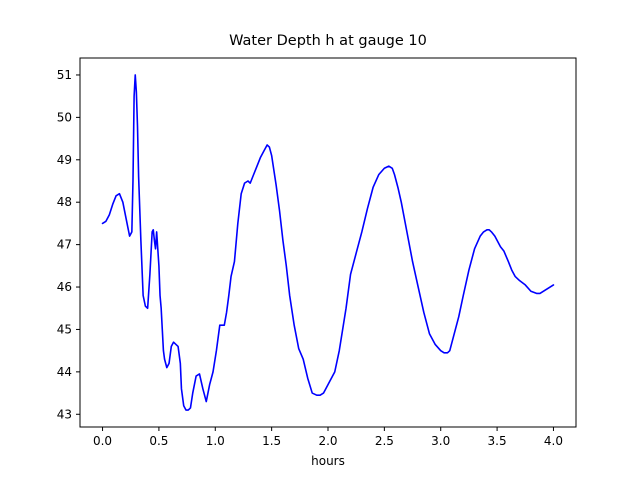 The height and width of the screenshot is (480, 640). What do you see at coordinates (158, 441) in the screenshot?
I see `x-tick-label: 0.5` at bounding box center [158, 441].